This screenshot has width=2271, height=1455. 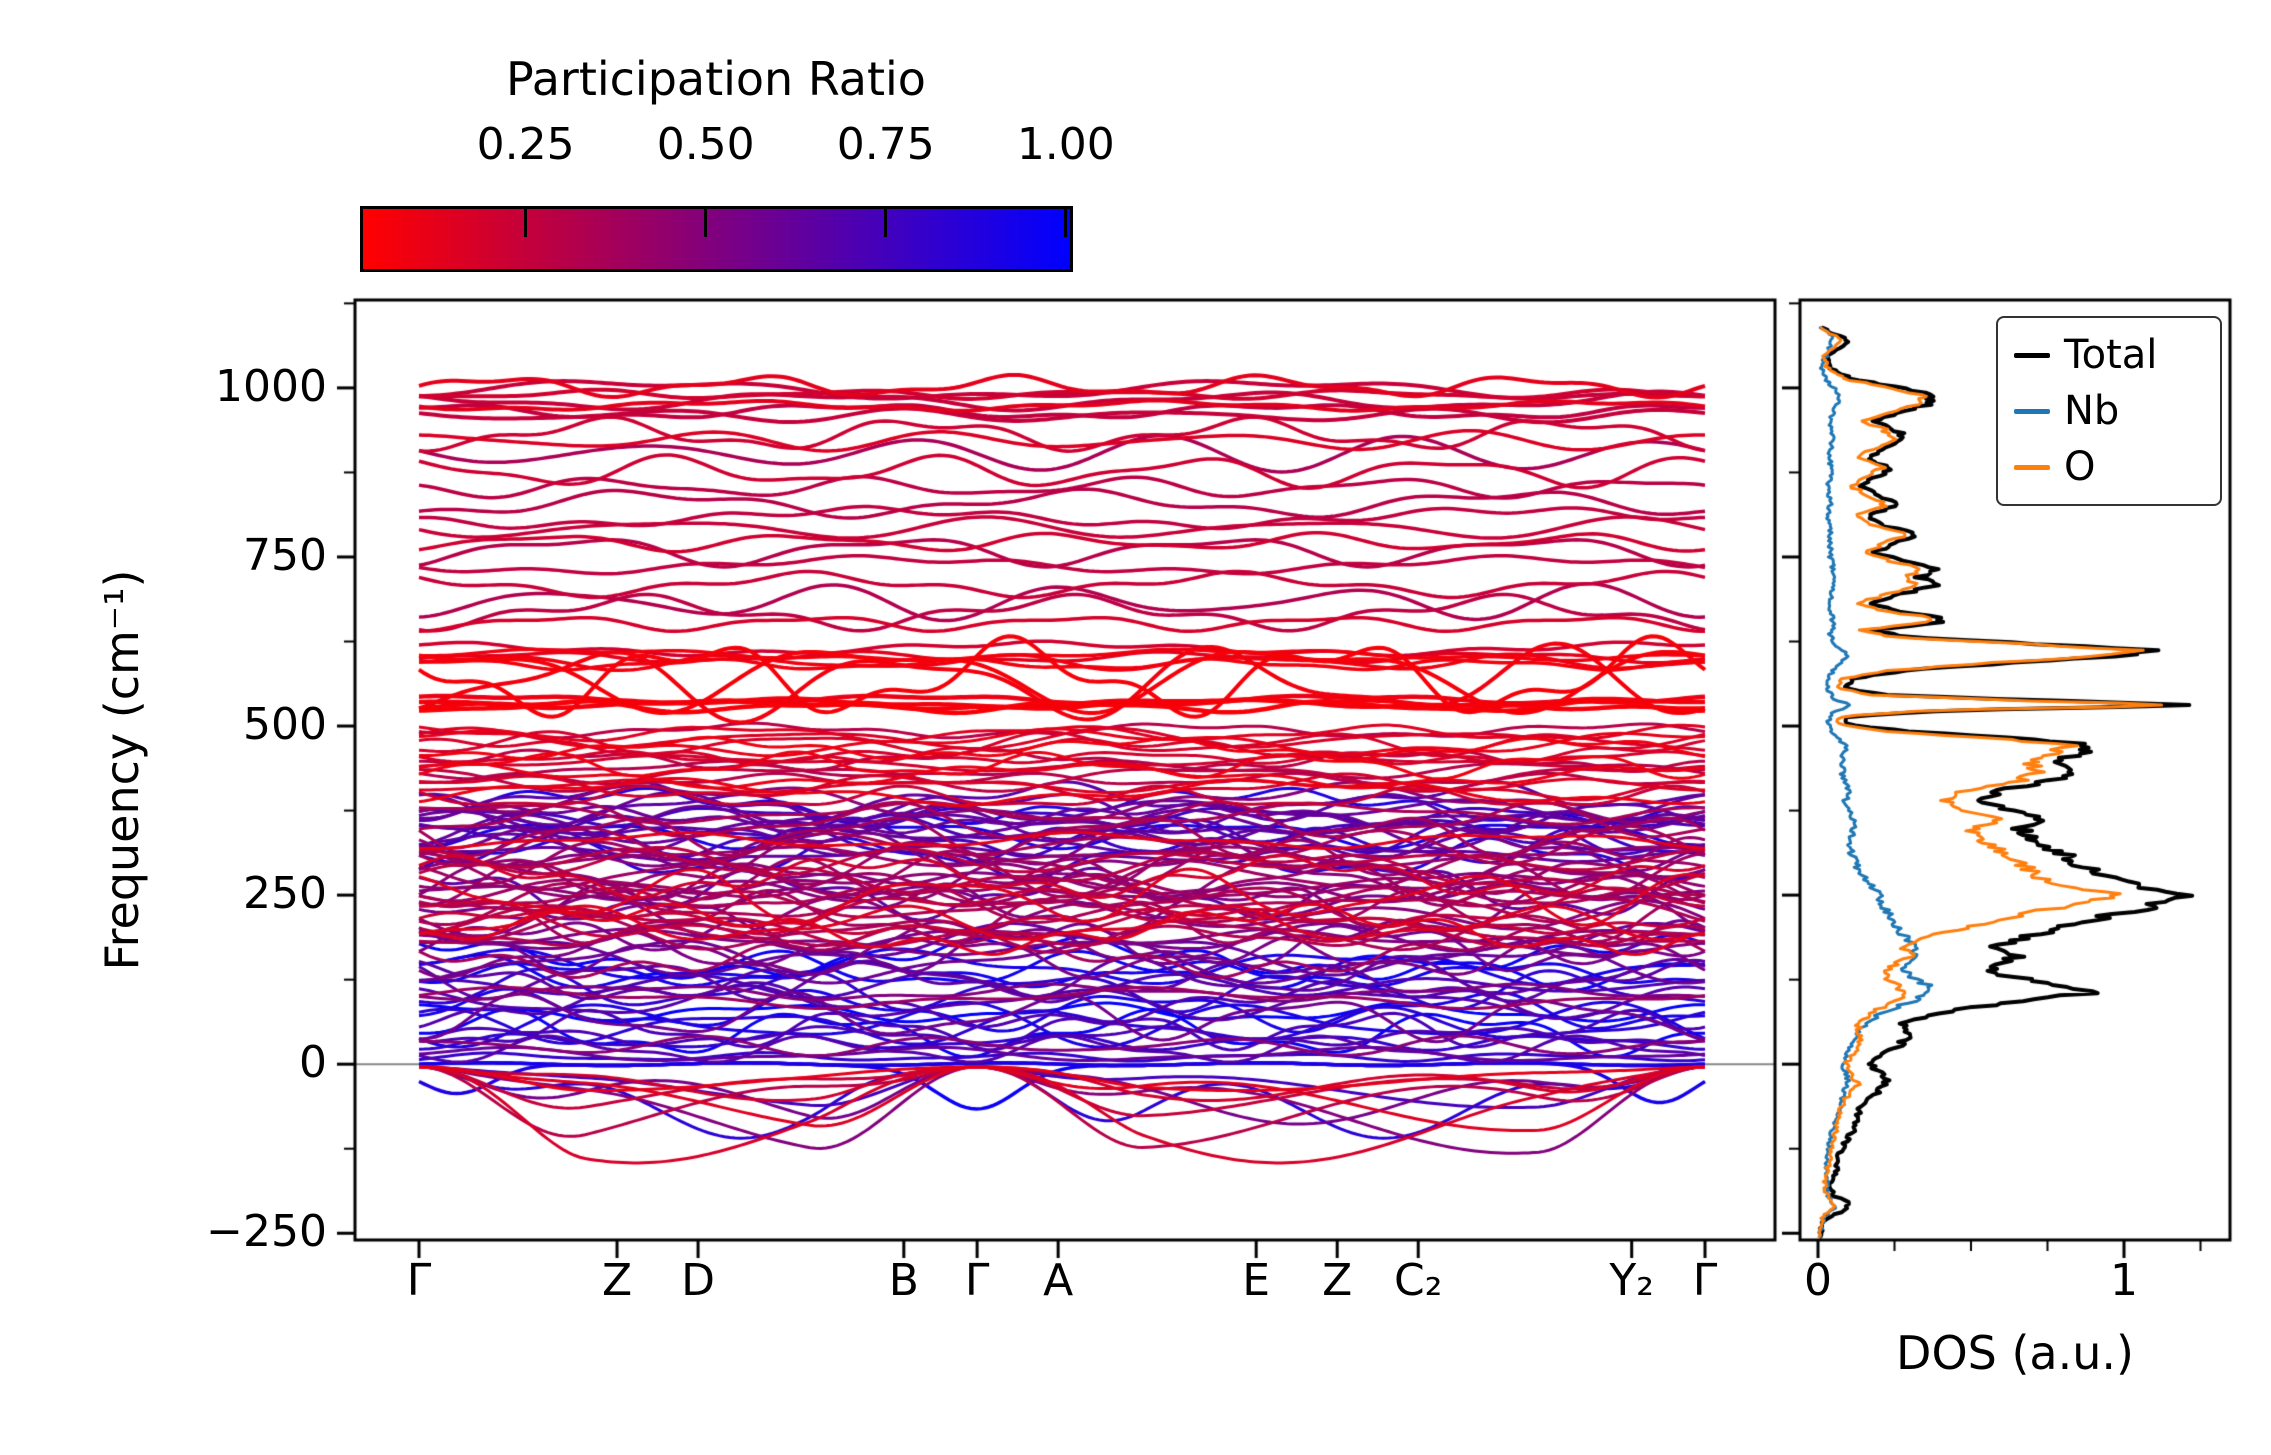 I want to click on x-tick-label-2: D, so click(x=698, y=1280).